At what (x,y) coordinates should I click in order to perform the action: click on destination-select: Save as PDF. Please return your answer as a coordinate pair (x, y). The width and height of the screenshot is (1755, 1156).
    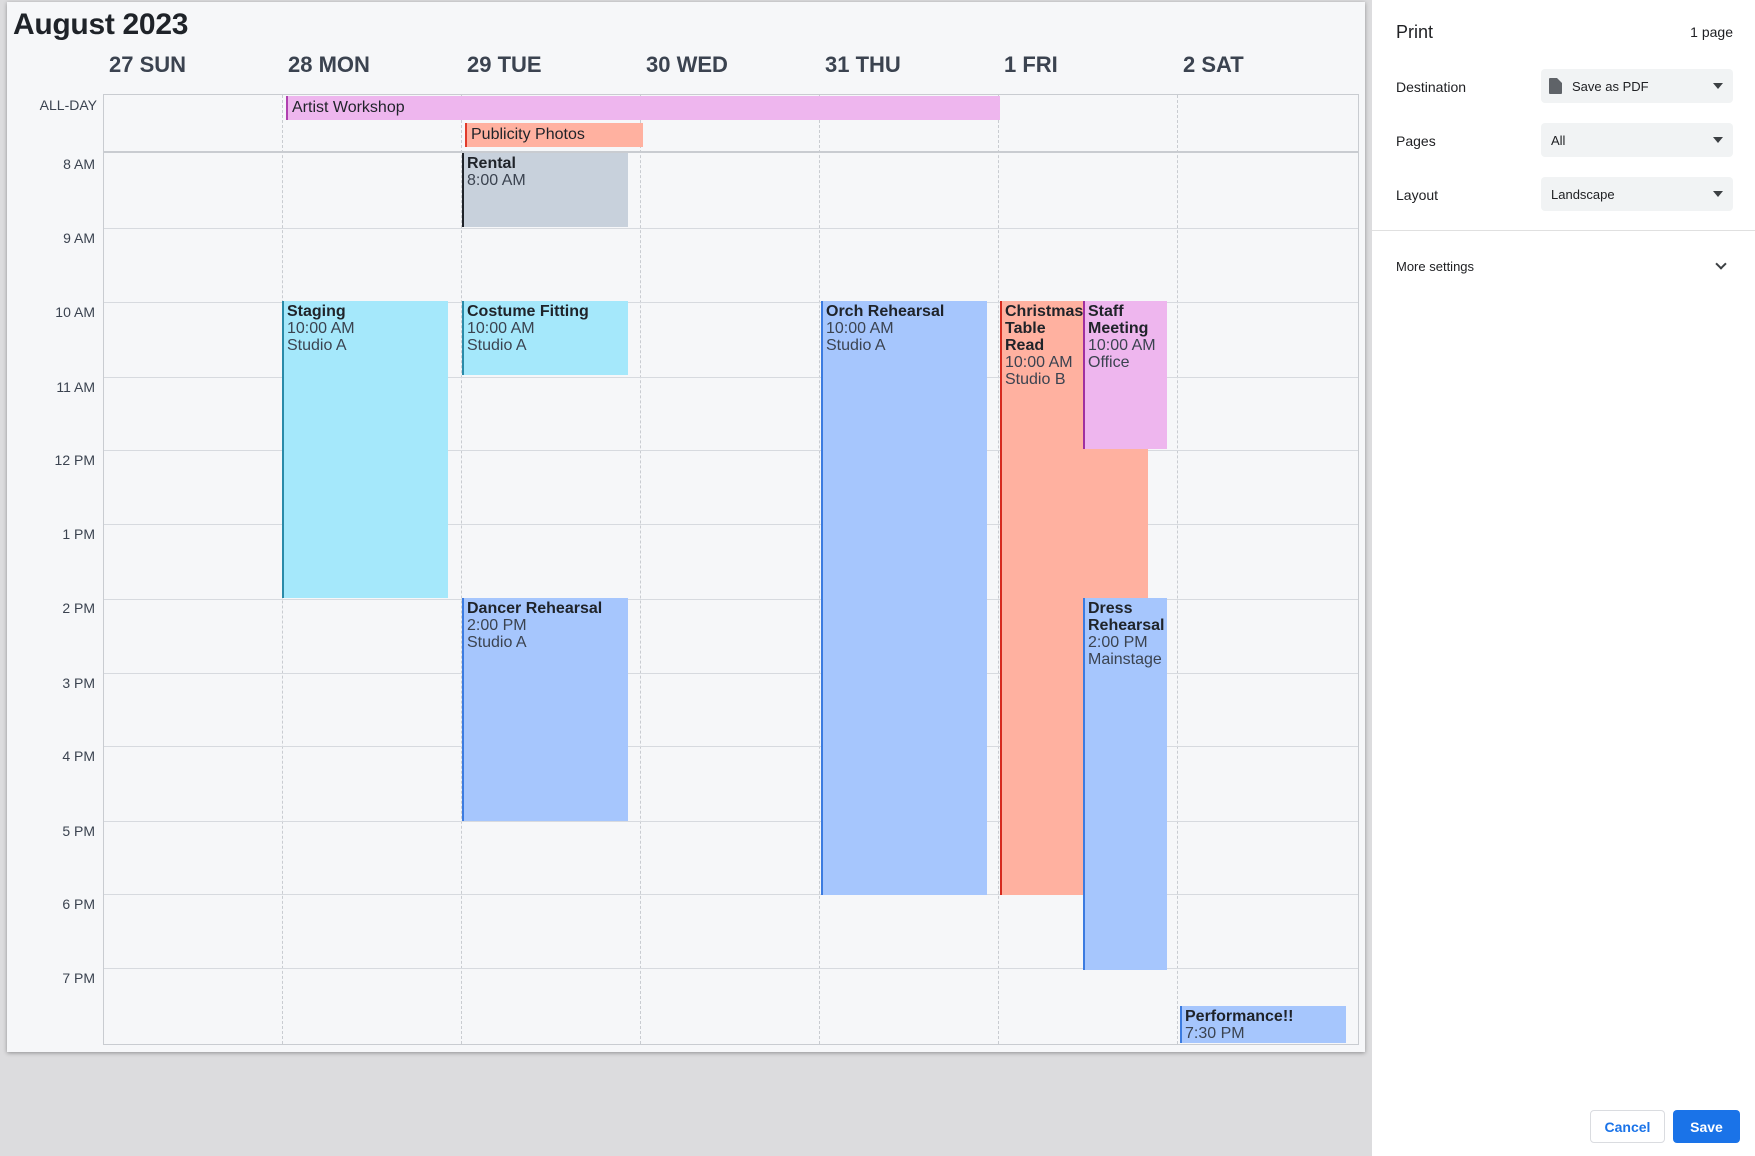
    Looking at the image, I should click on (1637, 86).